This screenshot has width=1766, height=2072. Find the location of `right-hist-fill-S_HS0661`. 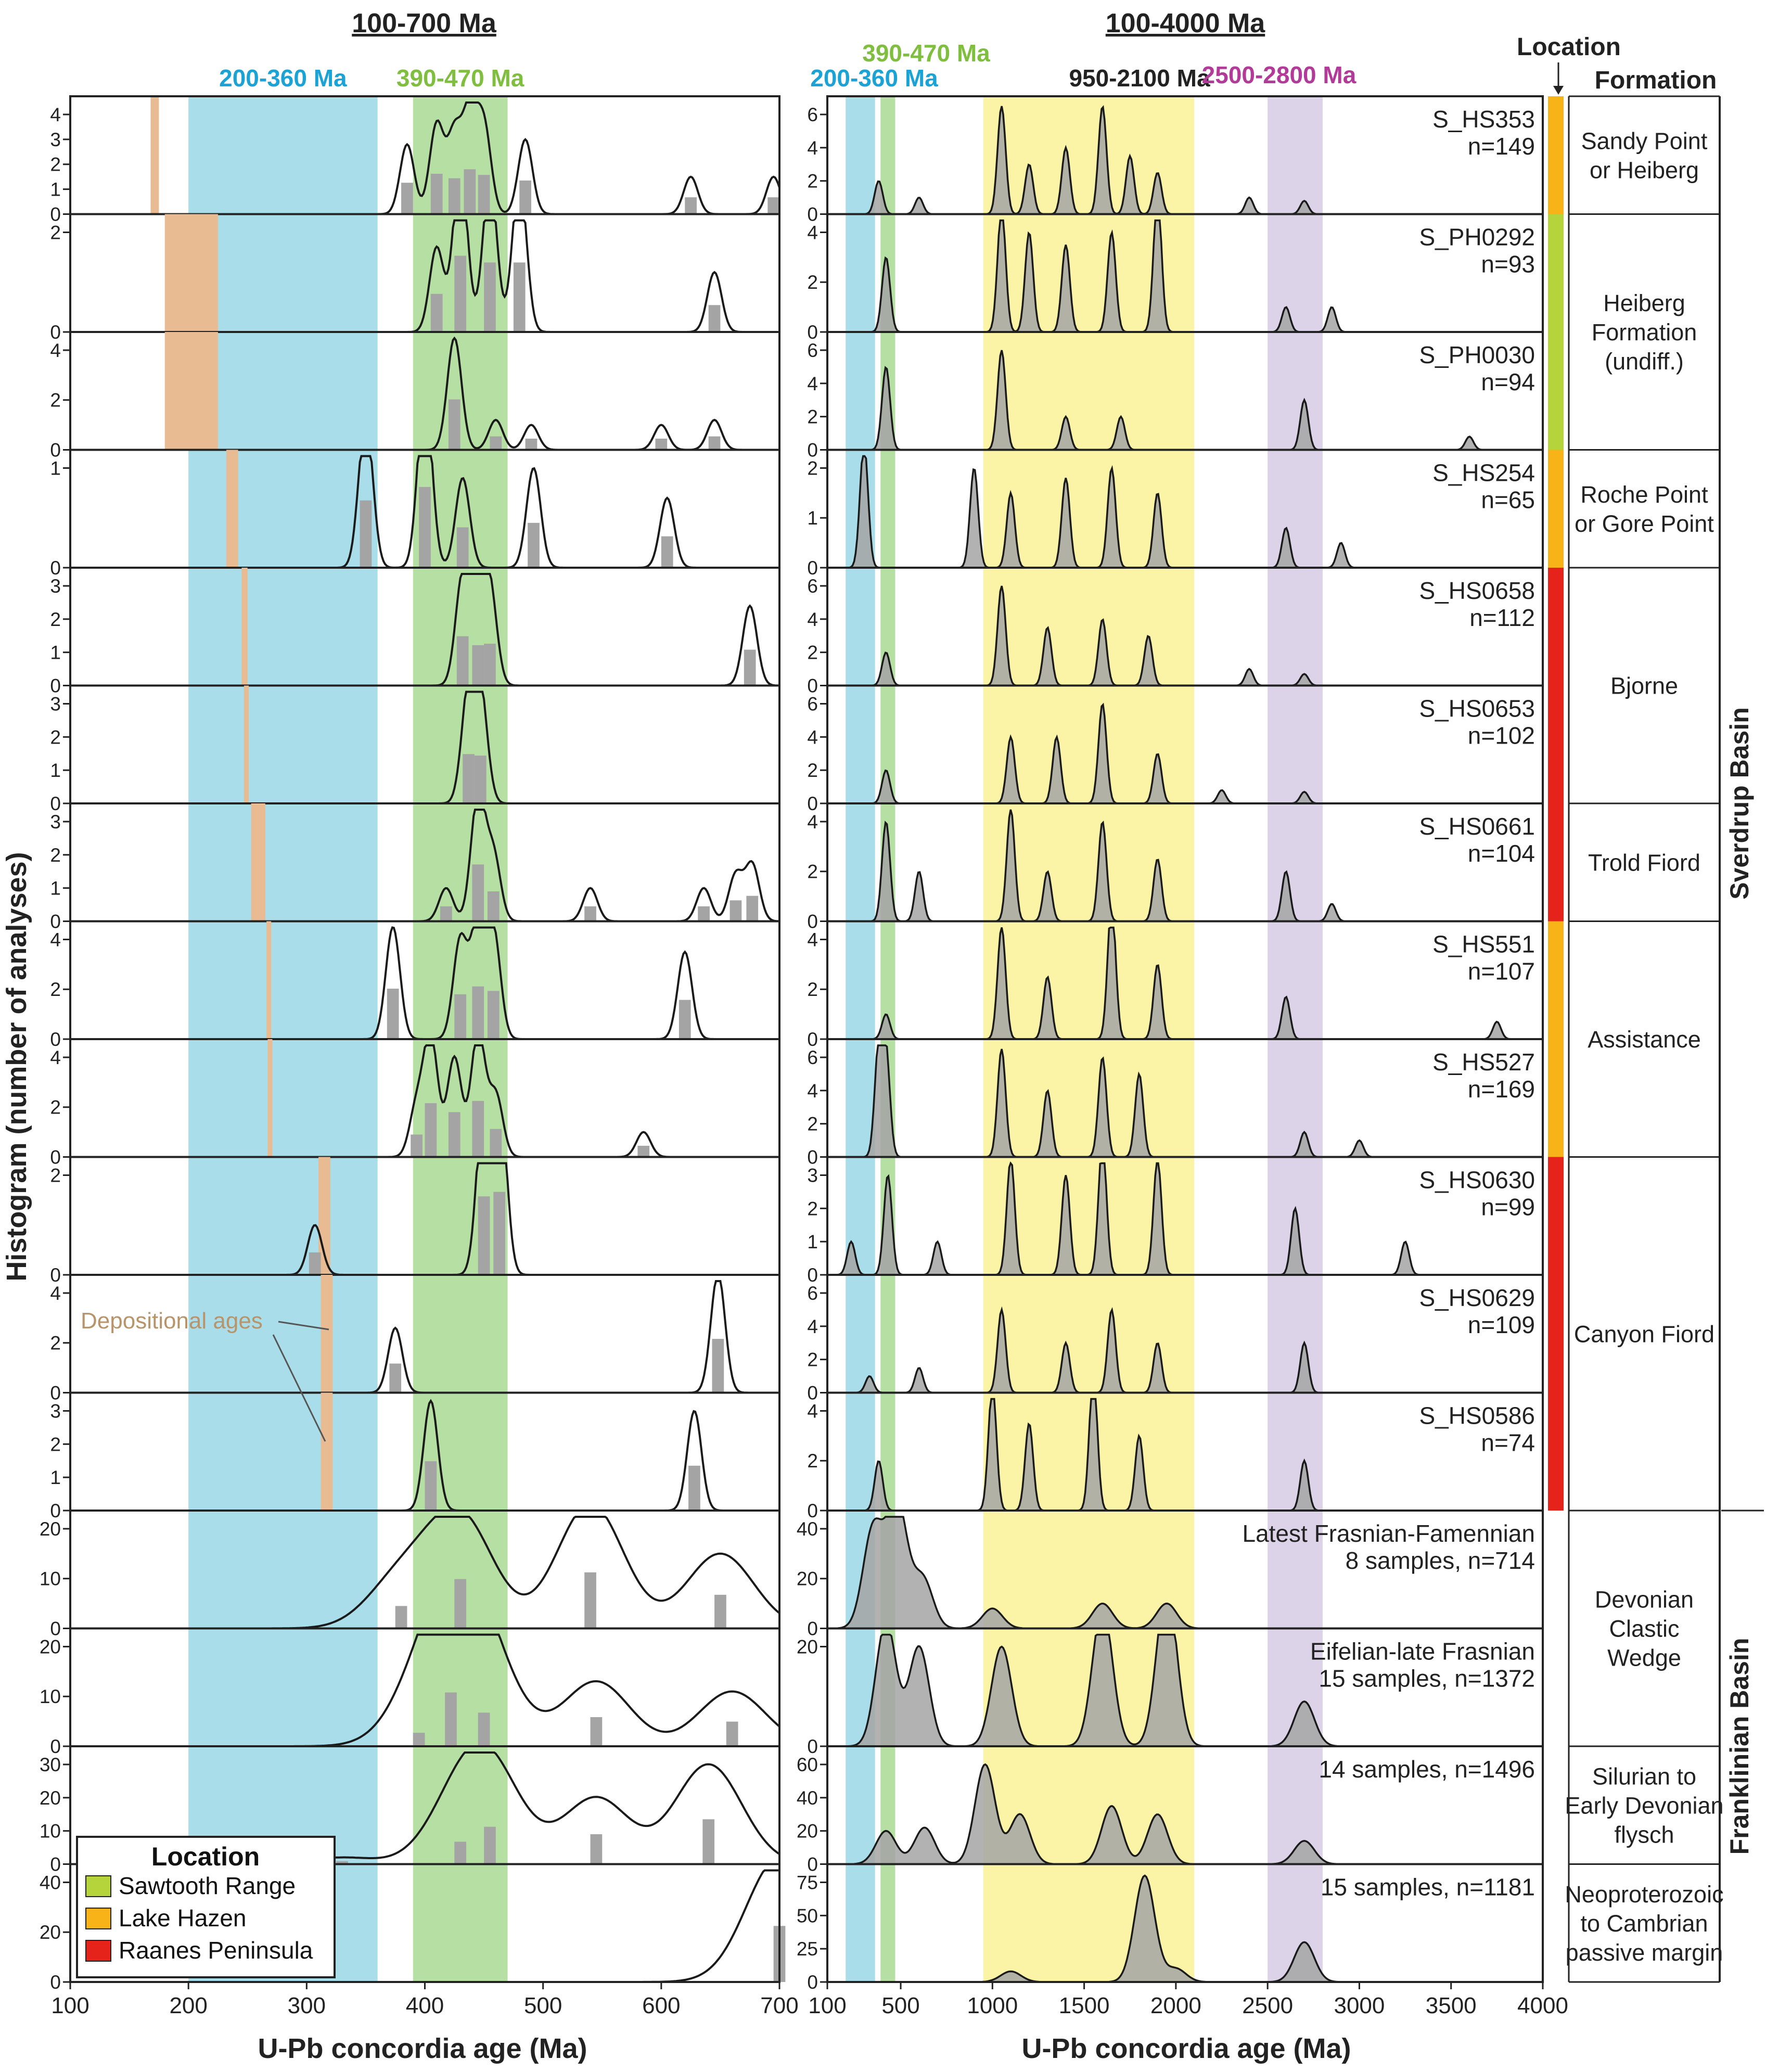

right-hist-fill-S_HS0661 is located at coordinates (1185, 866).